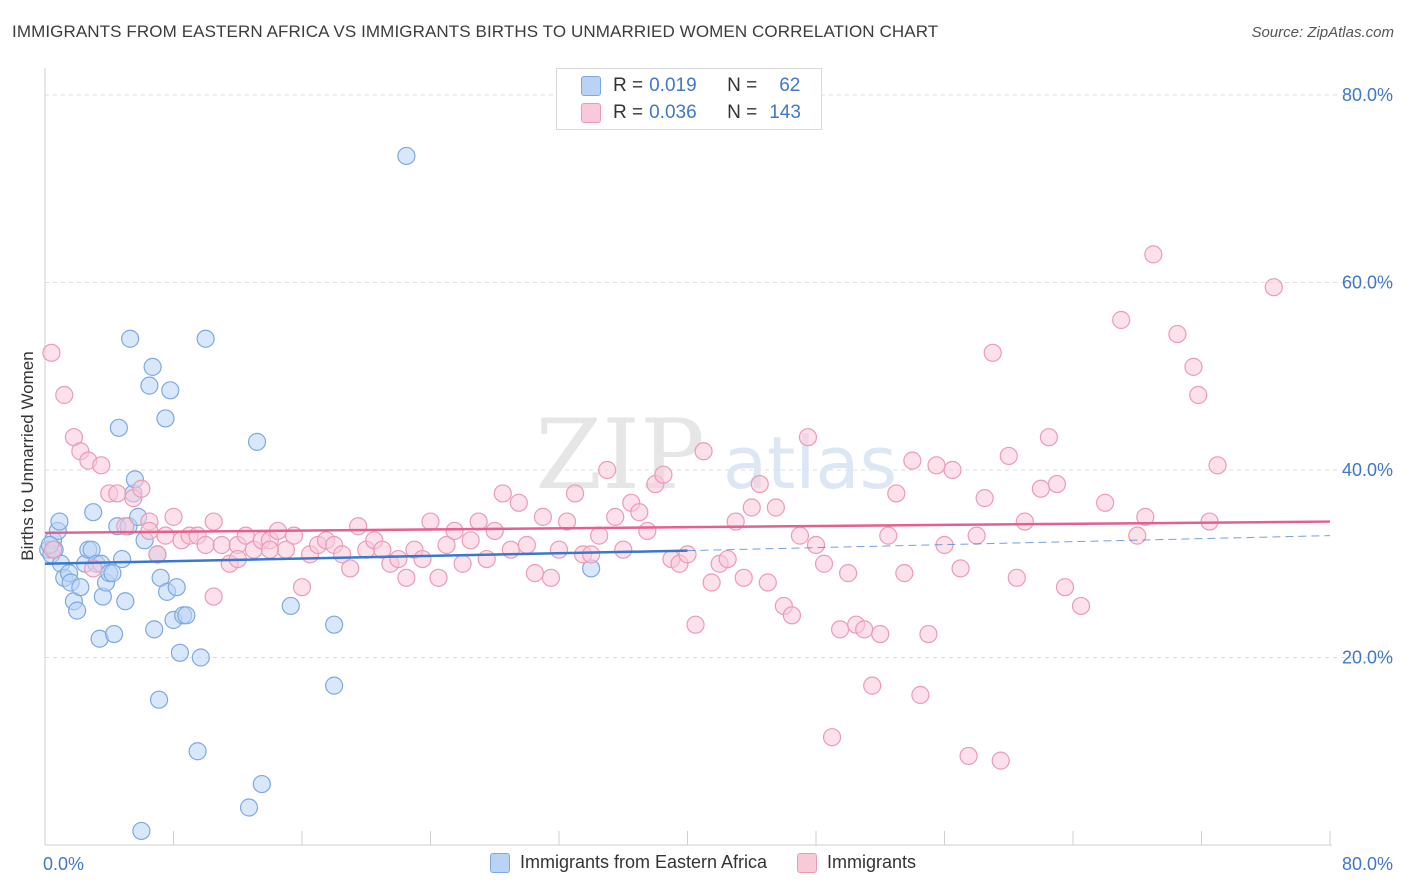  What do you see at coordinates (366, 557) in the screenshot?
I see `eastern-africa-trend-line` at bounding box center [366, 557].